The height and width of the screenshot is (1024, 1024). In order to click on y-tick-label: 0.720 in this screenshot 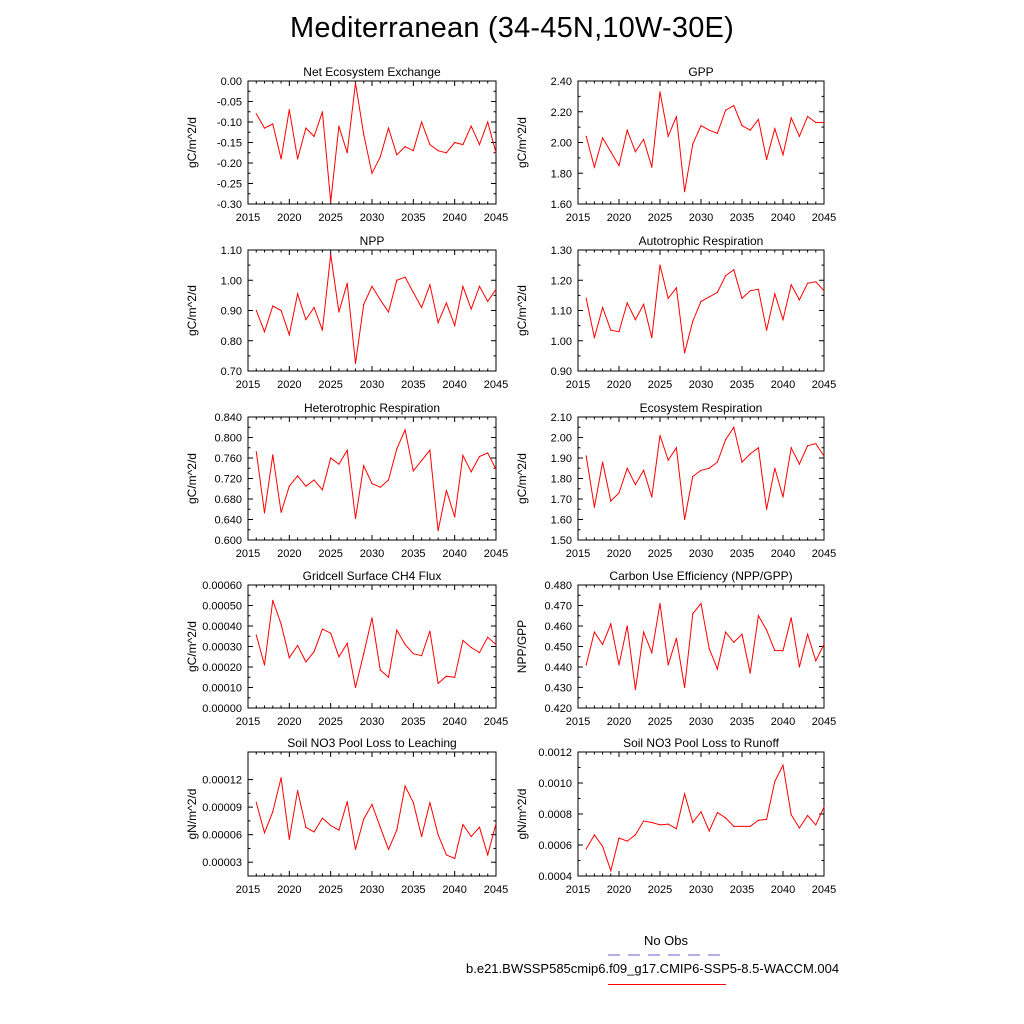, I will do `click(228, 480)`.